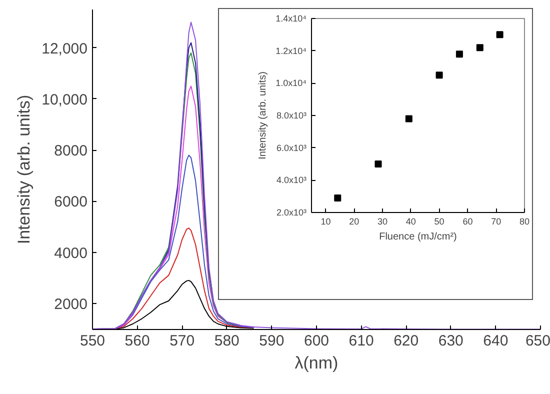  I want to click on x-tick-label: 580, so click(227, 341).